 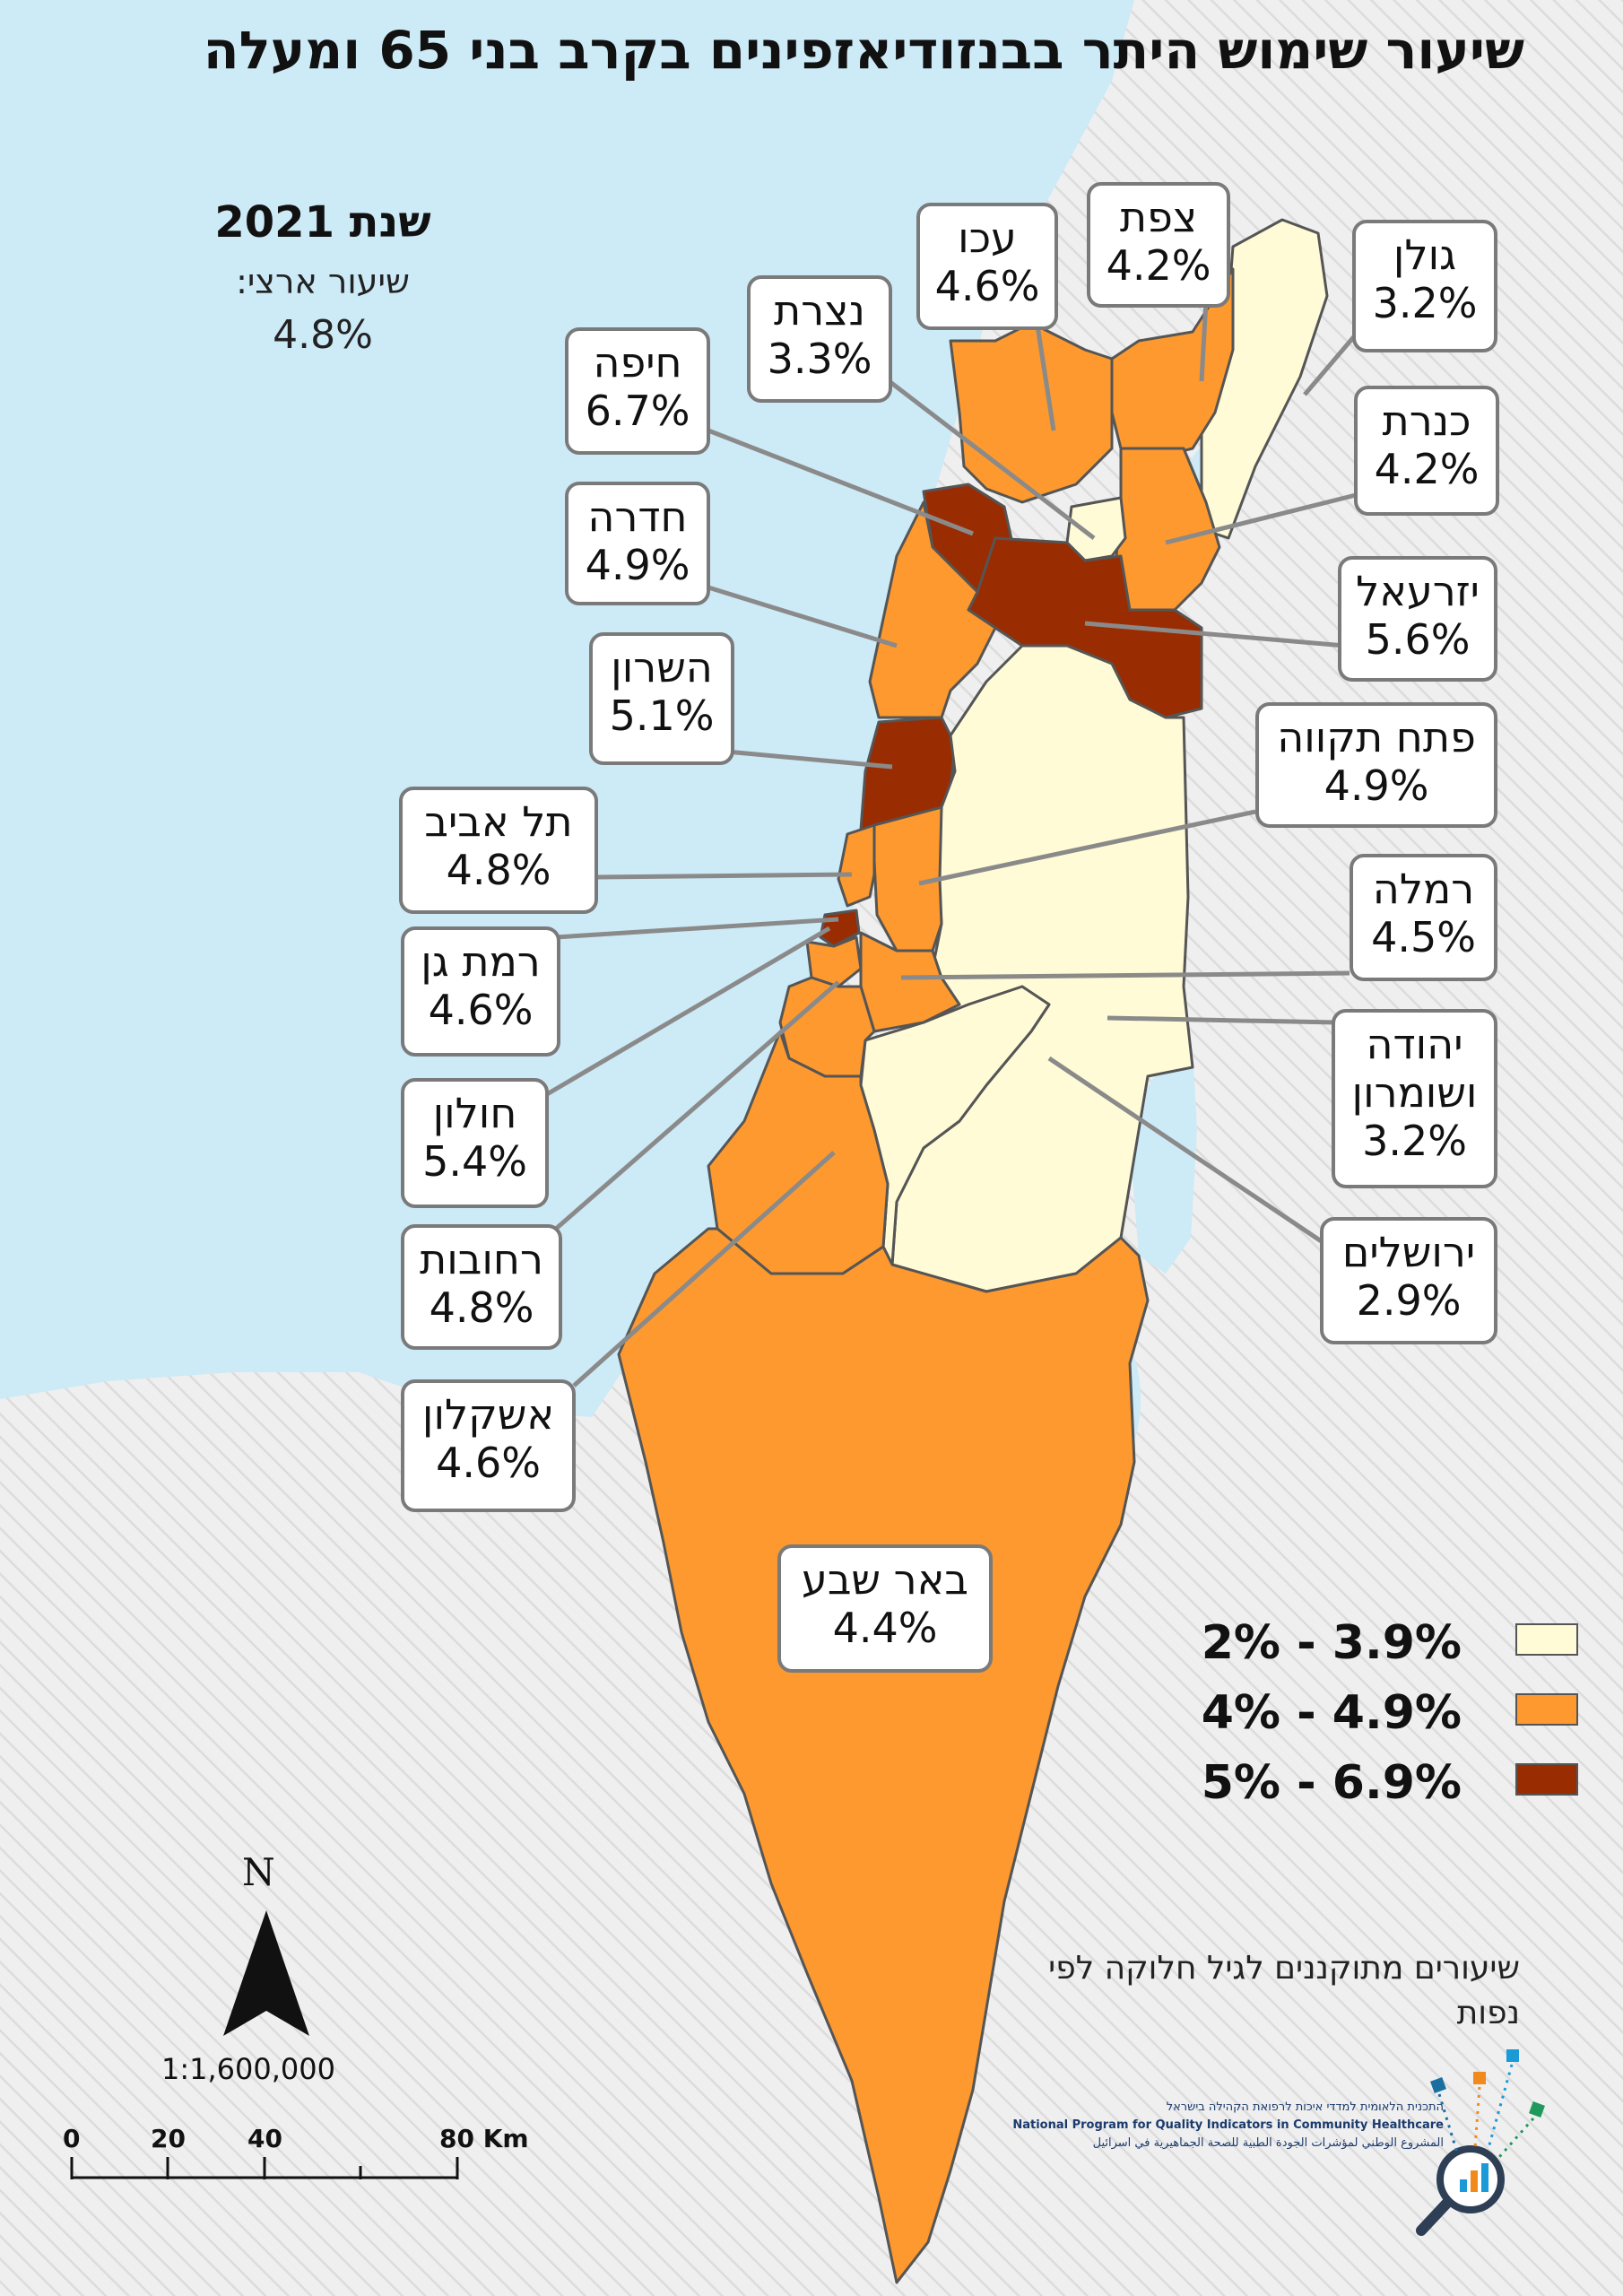 I want to click on callout-hadera: חדרה 4.9%, so click(x=637, y=543).